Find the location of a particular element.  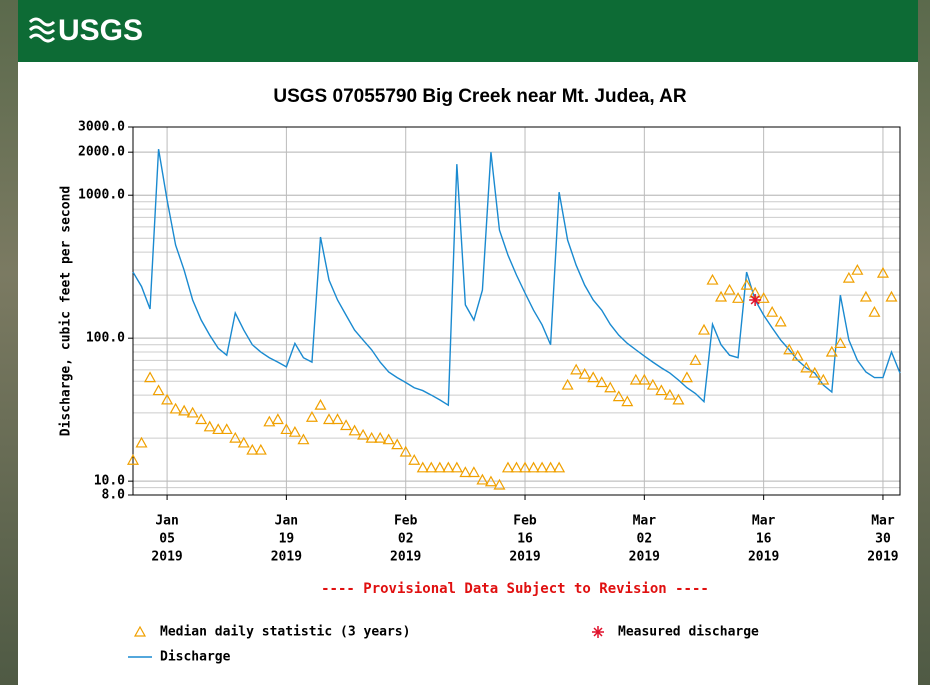

legend-item: Measured discharge is located at coordinates (675, 632).